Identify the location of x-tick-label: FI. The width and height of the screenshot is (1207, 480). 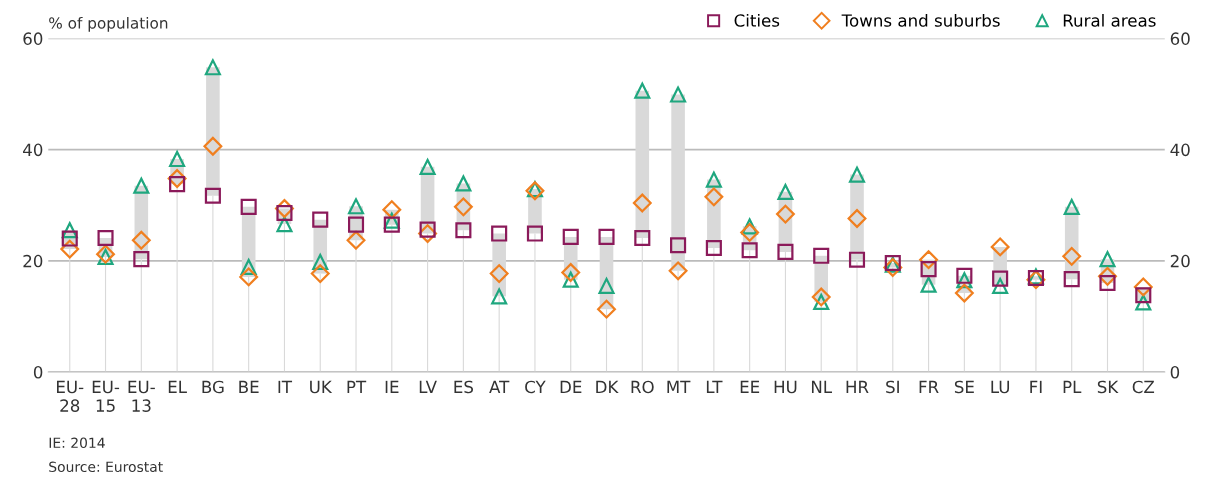
(1036, 386).